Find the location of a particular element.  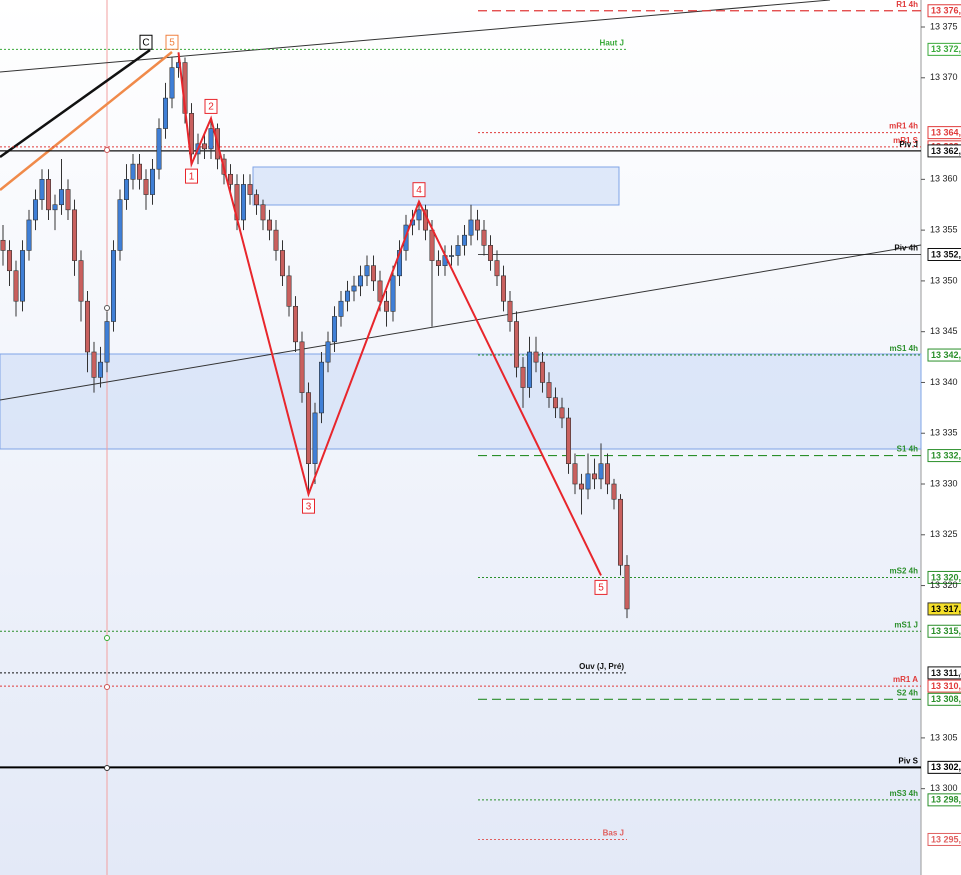

level-label: Piv 4h is located at coordinates (906, 248).